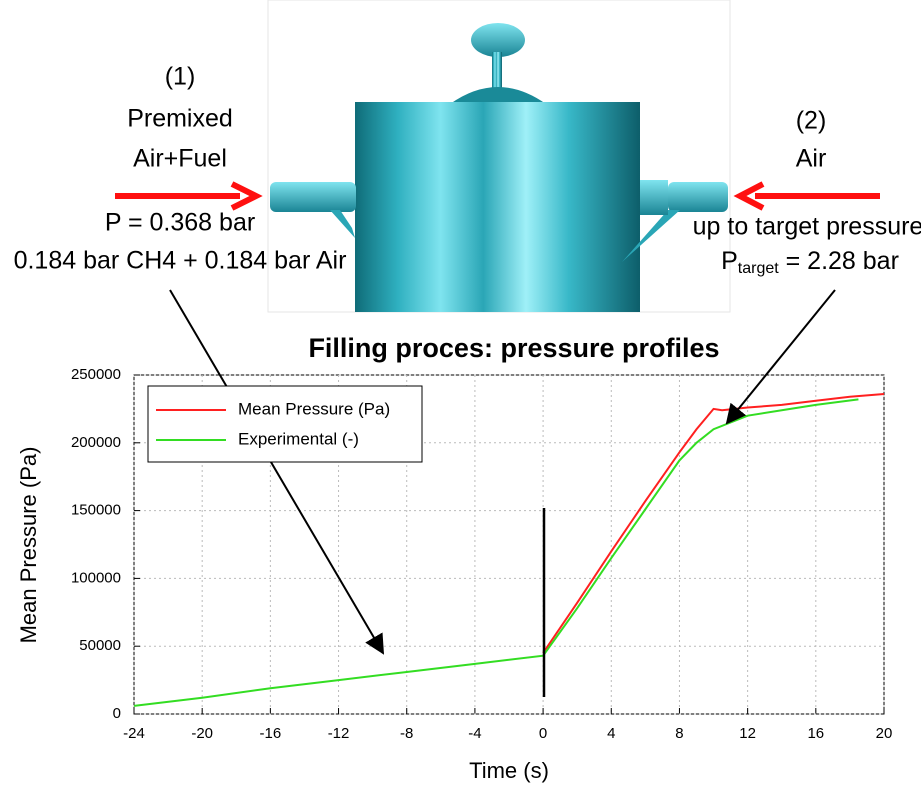 This screenshot has height=794, width=921. What do you see at coordinates (28, 545) in the screenshot?
I see `y-axis-label: Mean Pressure (Pa)` at bounding box center [28, 545].